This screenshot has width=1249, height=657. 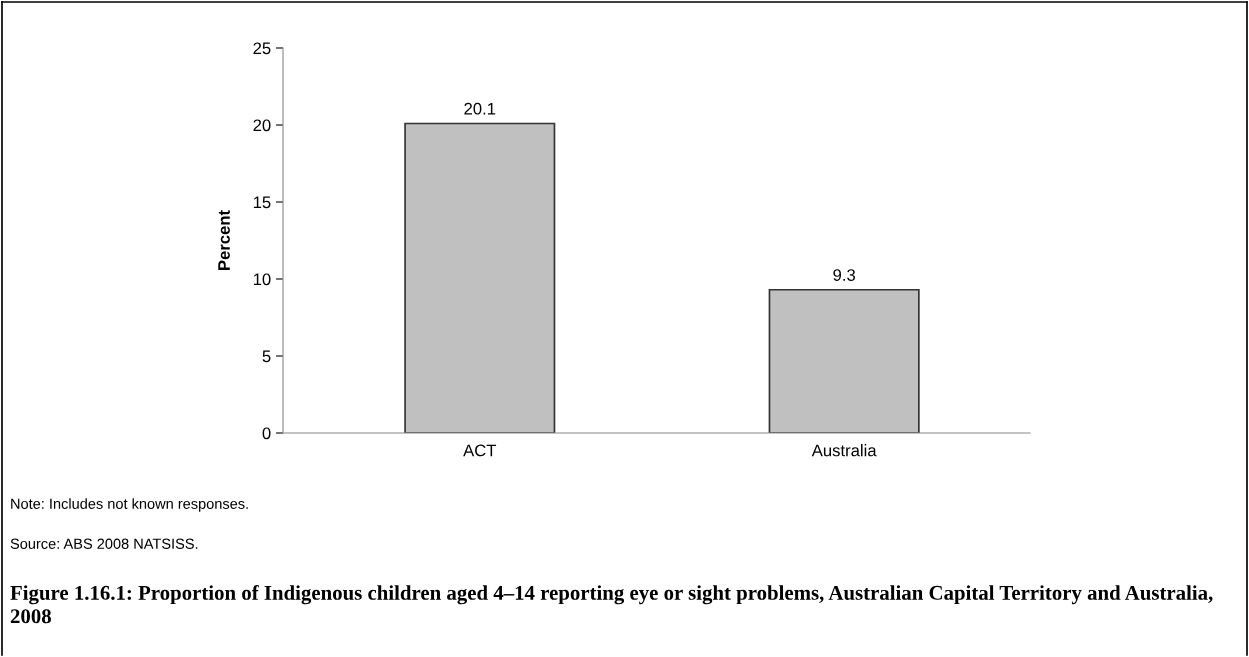 What do you see at coordinates (266, 356) in the screenshot?
I see `y-tick-label: 5` at bounding box center [266, 356].